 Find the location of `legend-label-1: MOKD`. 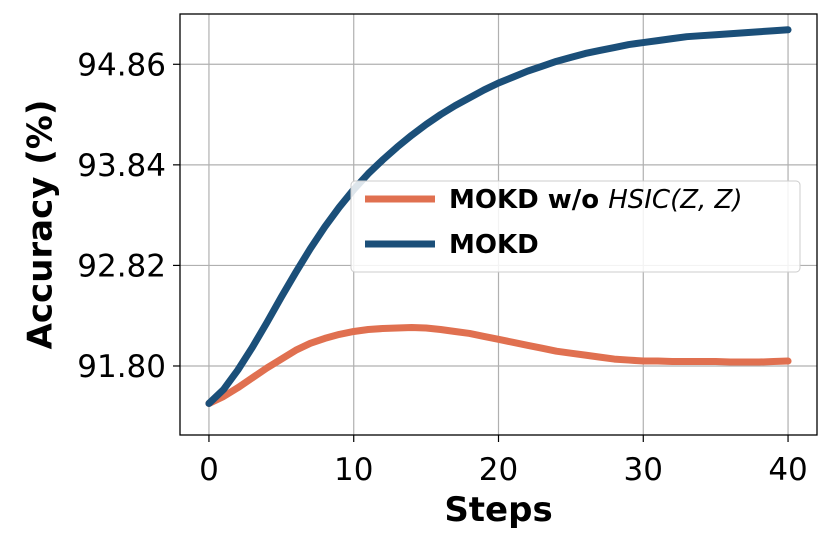

legend-label-1: MOKD is located at coordinates (494, 245).